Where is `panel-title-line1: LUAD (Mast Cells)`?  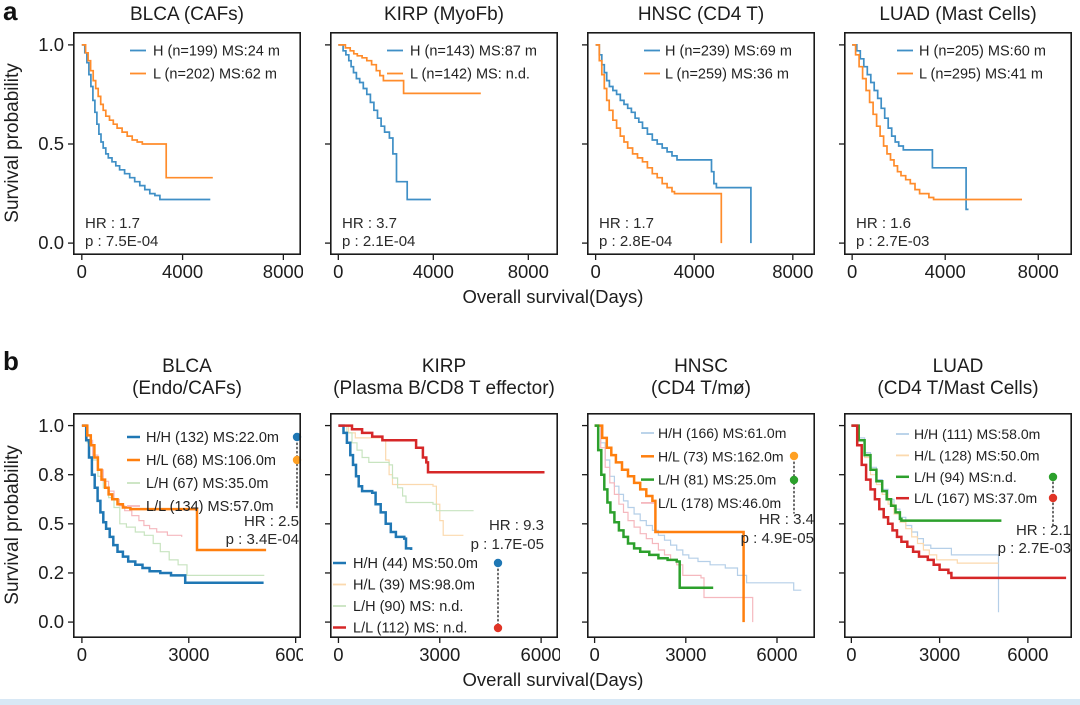
panel-title-line1: LUAD (Mast Cells) is located at coordinates (958, 14).